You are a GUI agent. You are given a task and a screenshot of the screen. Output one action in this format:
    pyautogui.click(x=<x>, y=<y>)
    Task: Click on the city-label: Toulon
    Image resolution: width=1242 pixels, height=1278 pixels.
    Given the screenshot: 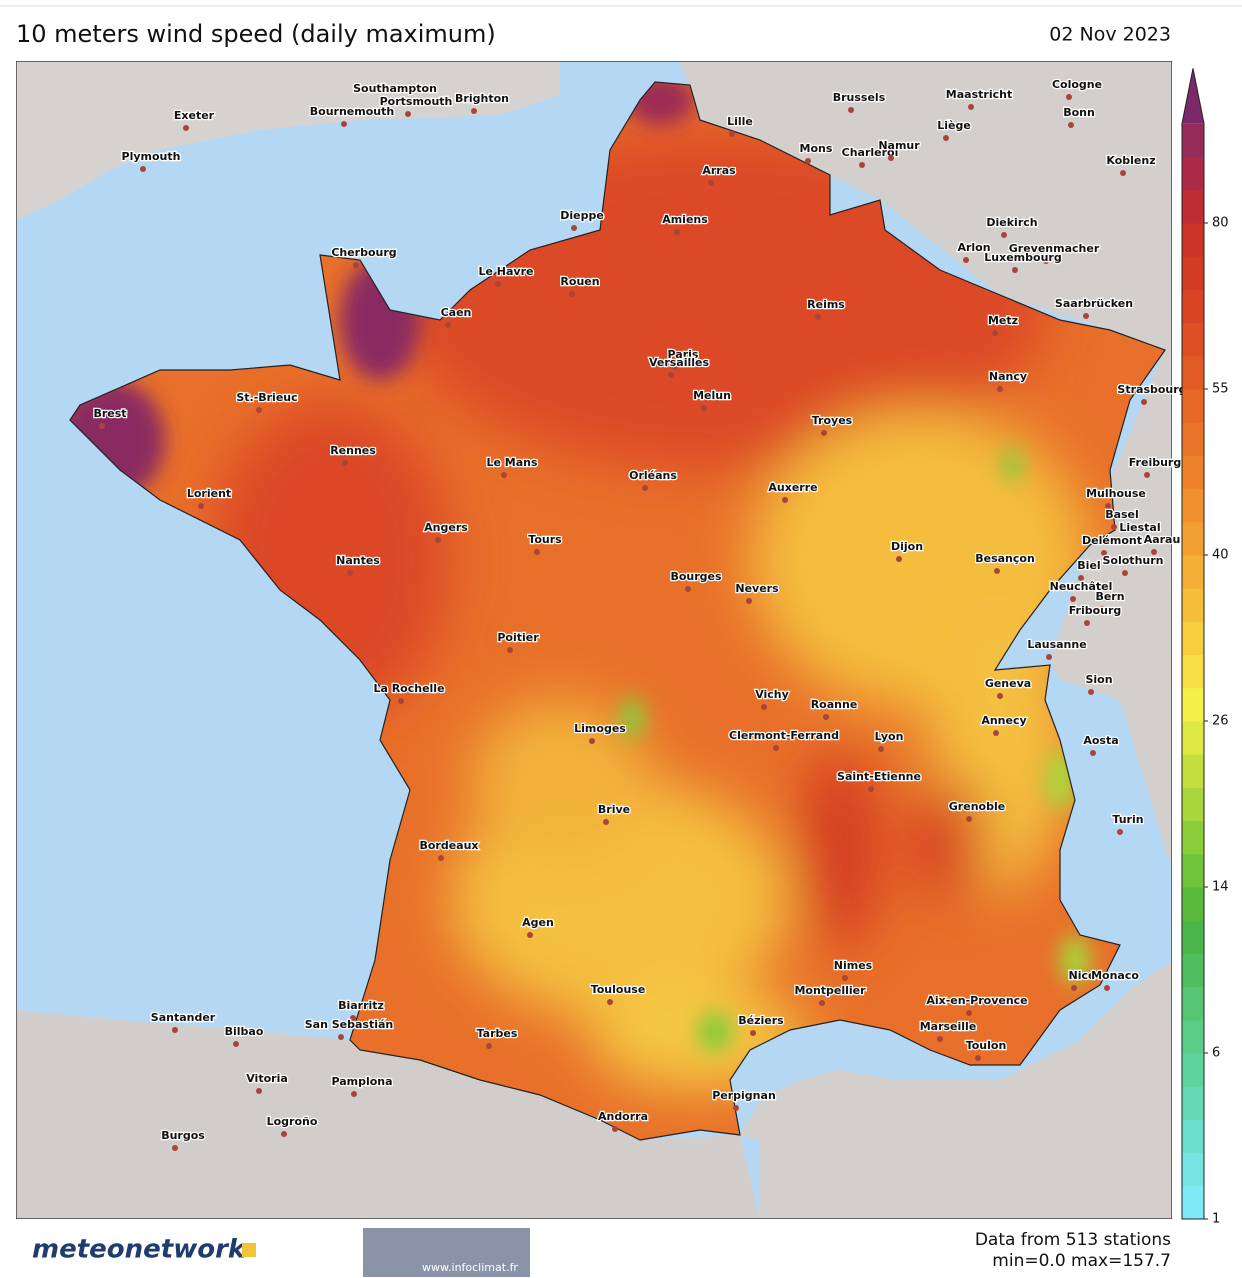 What is the action you would take?
    pyautogui.click(x=986, y=1045)
    